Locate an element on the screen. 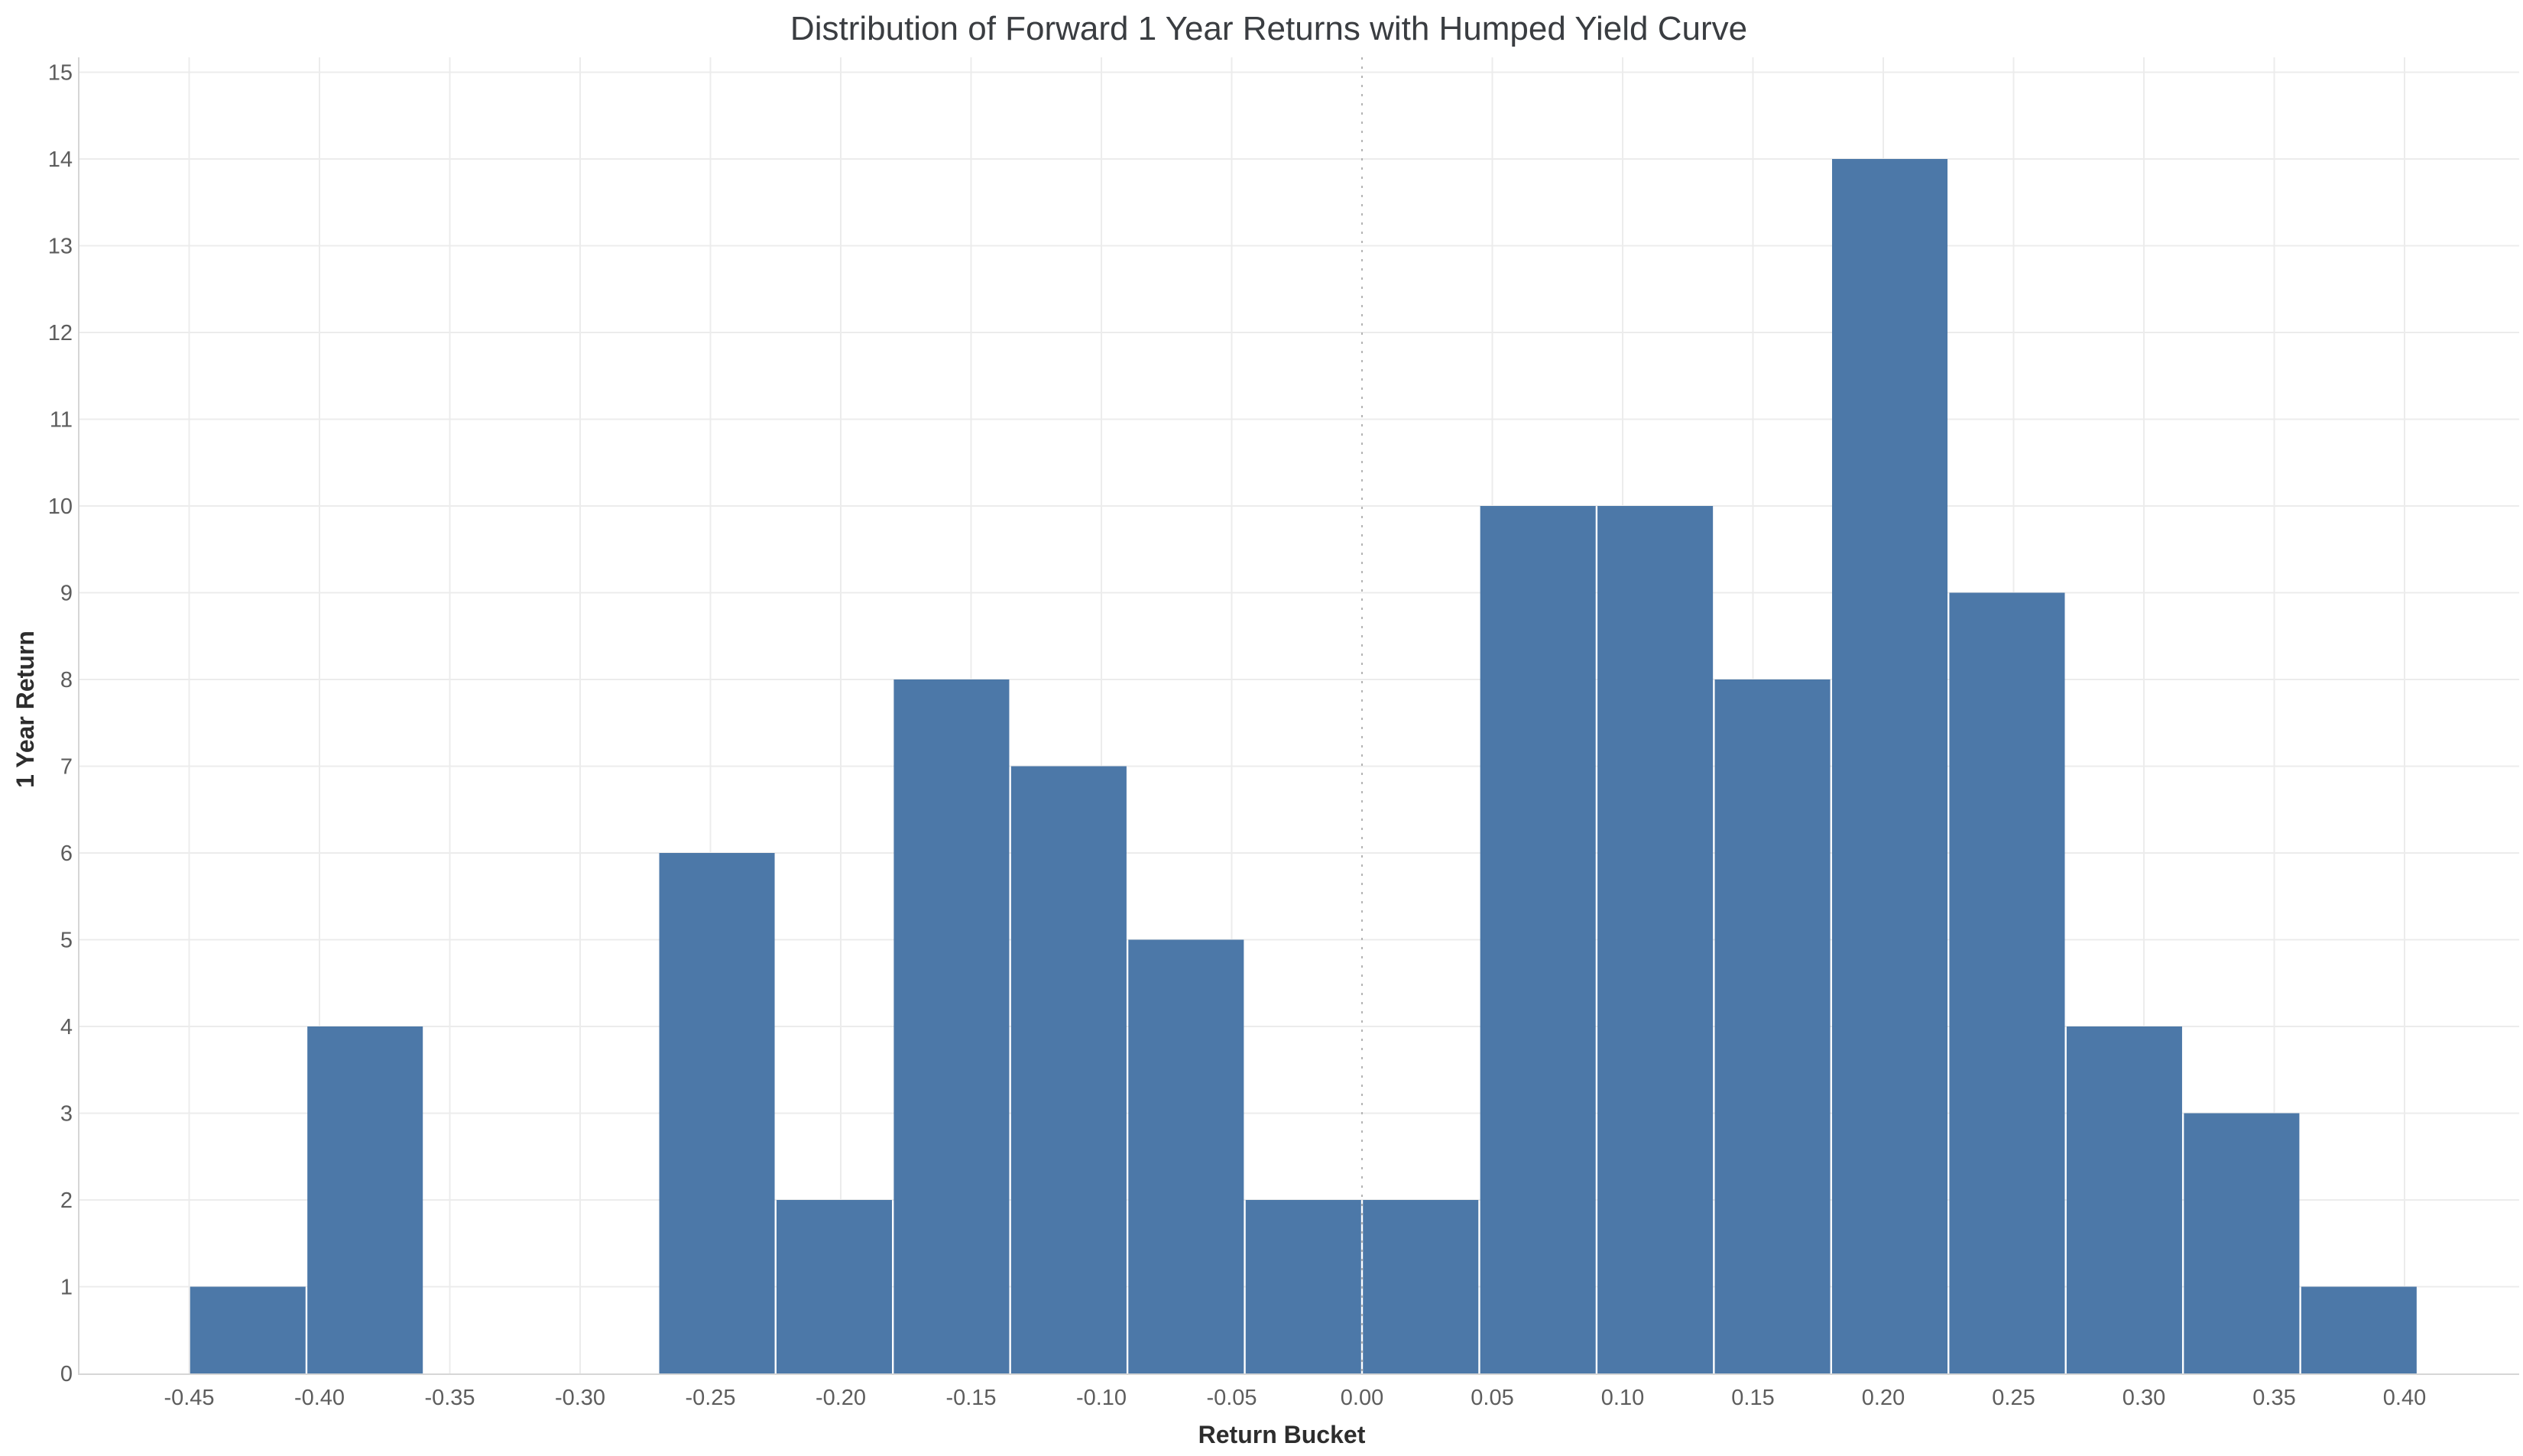 Image resolution: width=2523 pixels, height=1456 pixels. y-tick-label: 4 is located at coordinates (66, 1027).